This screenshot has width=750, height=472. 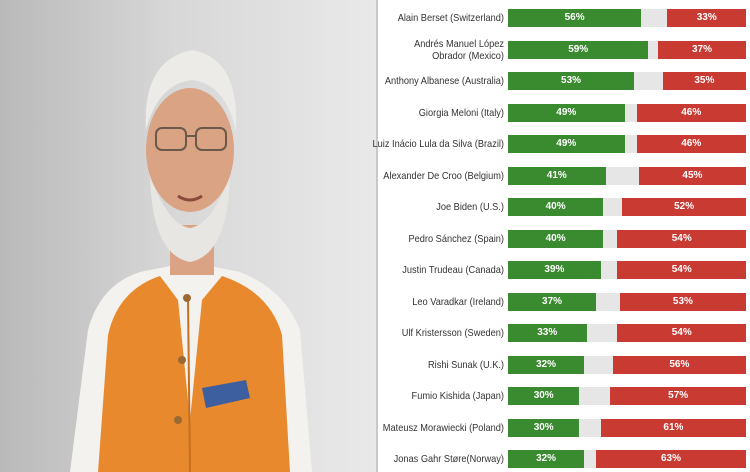 What do you see at coordinates (453, 270) in the screenshot?
I see `row-label: Justin Trudeau (Canada)` at bounding box center [453, 270].